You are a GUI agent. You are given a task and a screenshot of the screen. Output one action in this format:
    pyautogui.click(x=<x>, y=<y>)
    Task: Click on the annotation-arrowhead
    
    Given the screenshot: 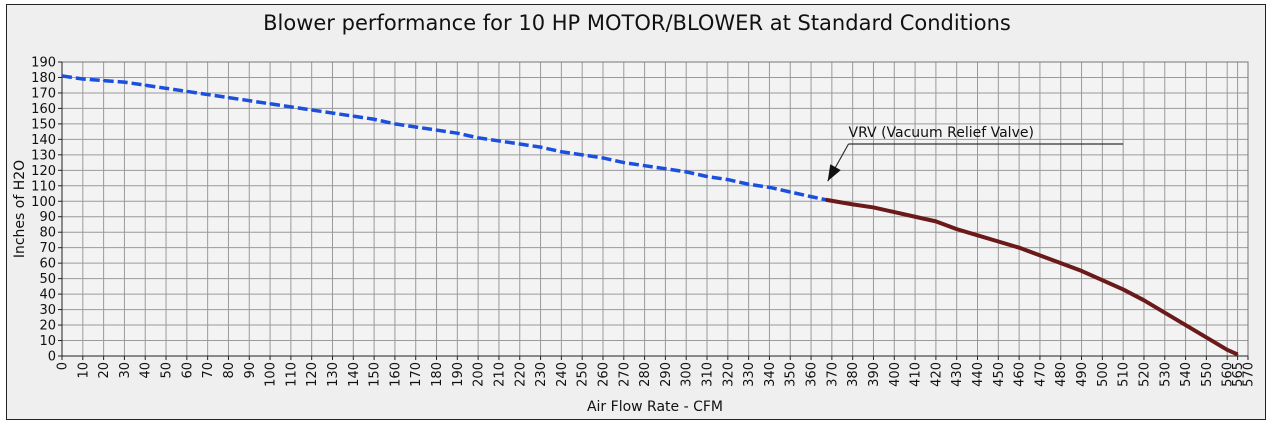 What is the action you would take?
    pyautogui.click(x=834, y=173)
    